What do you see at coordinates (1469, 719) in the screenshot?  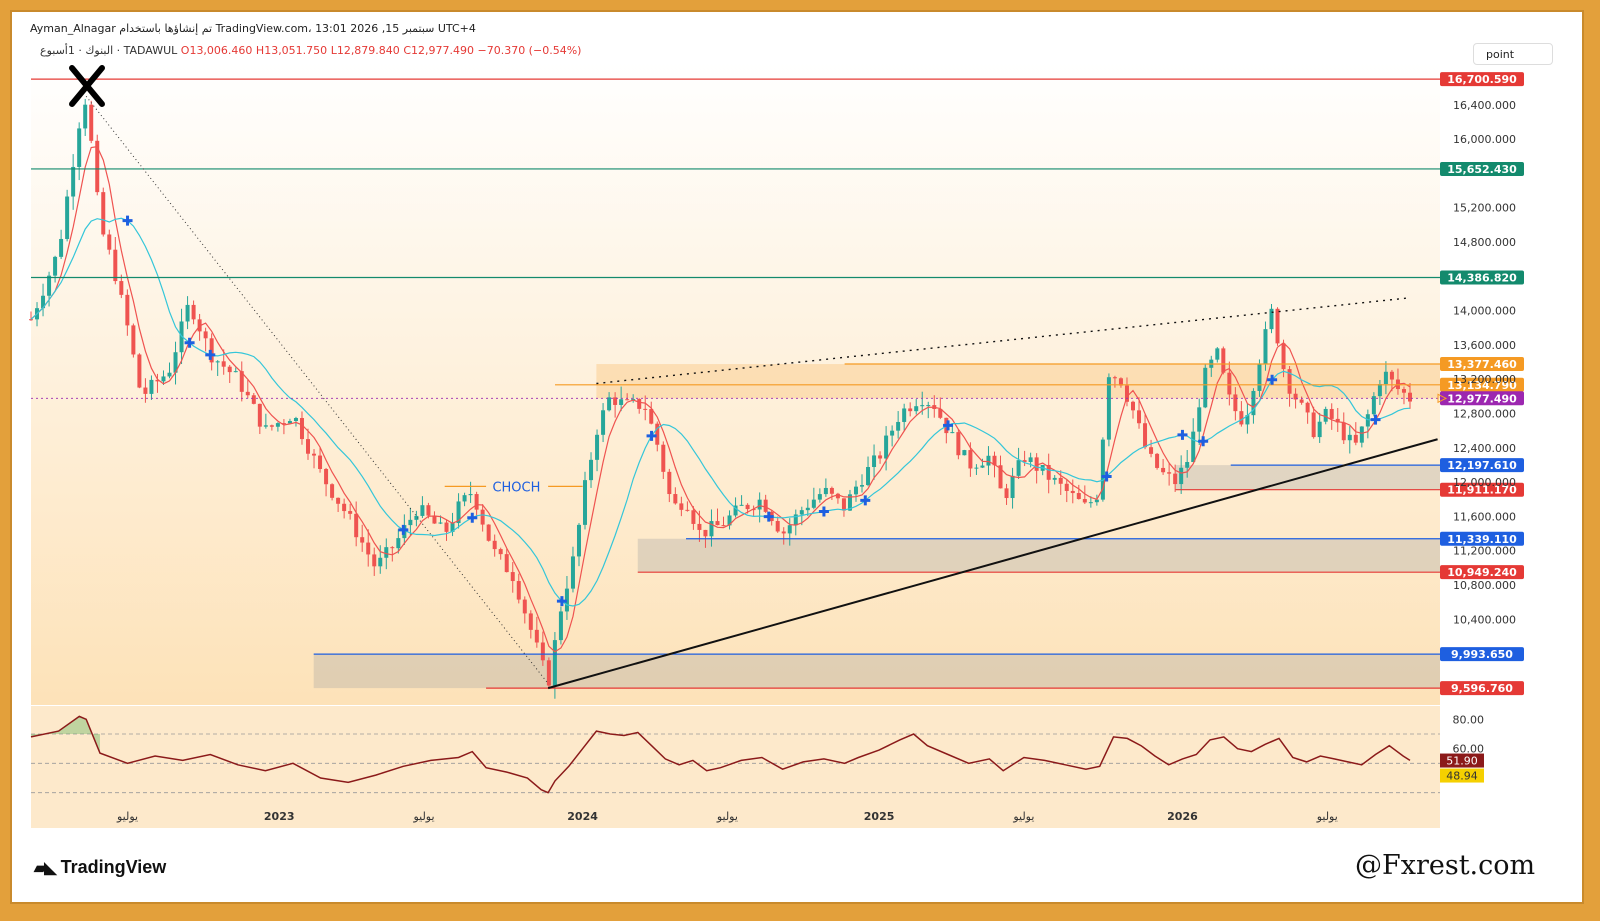 I see `rsi-tick-label: 80.00` at bounding box center [1469, 719].